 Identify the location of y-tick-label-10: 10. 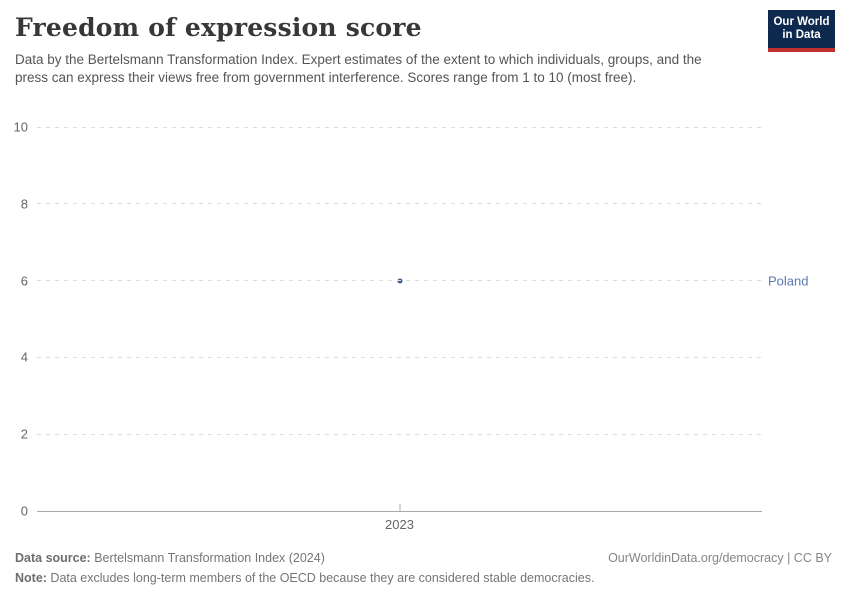
(20, 127).